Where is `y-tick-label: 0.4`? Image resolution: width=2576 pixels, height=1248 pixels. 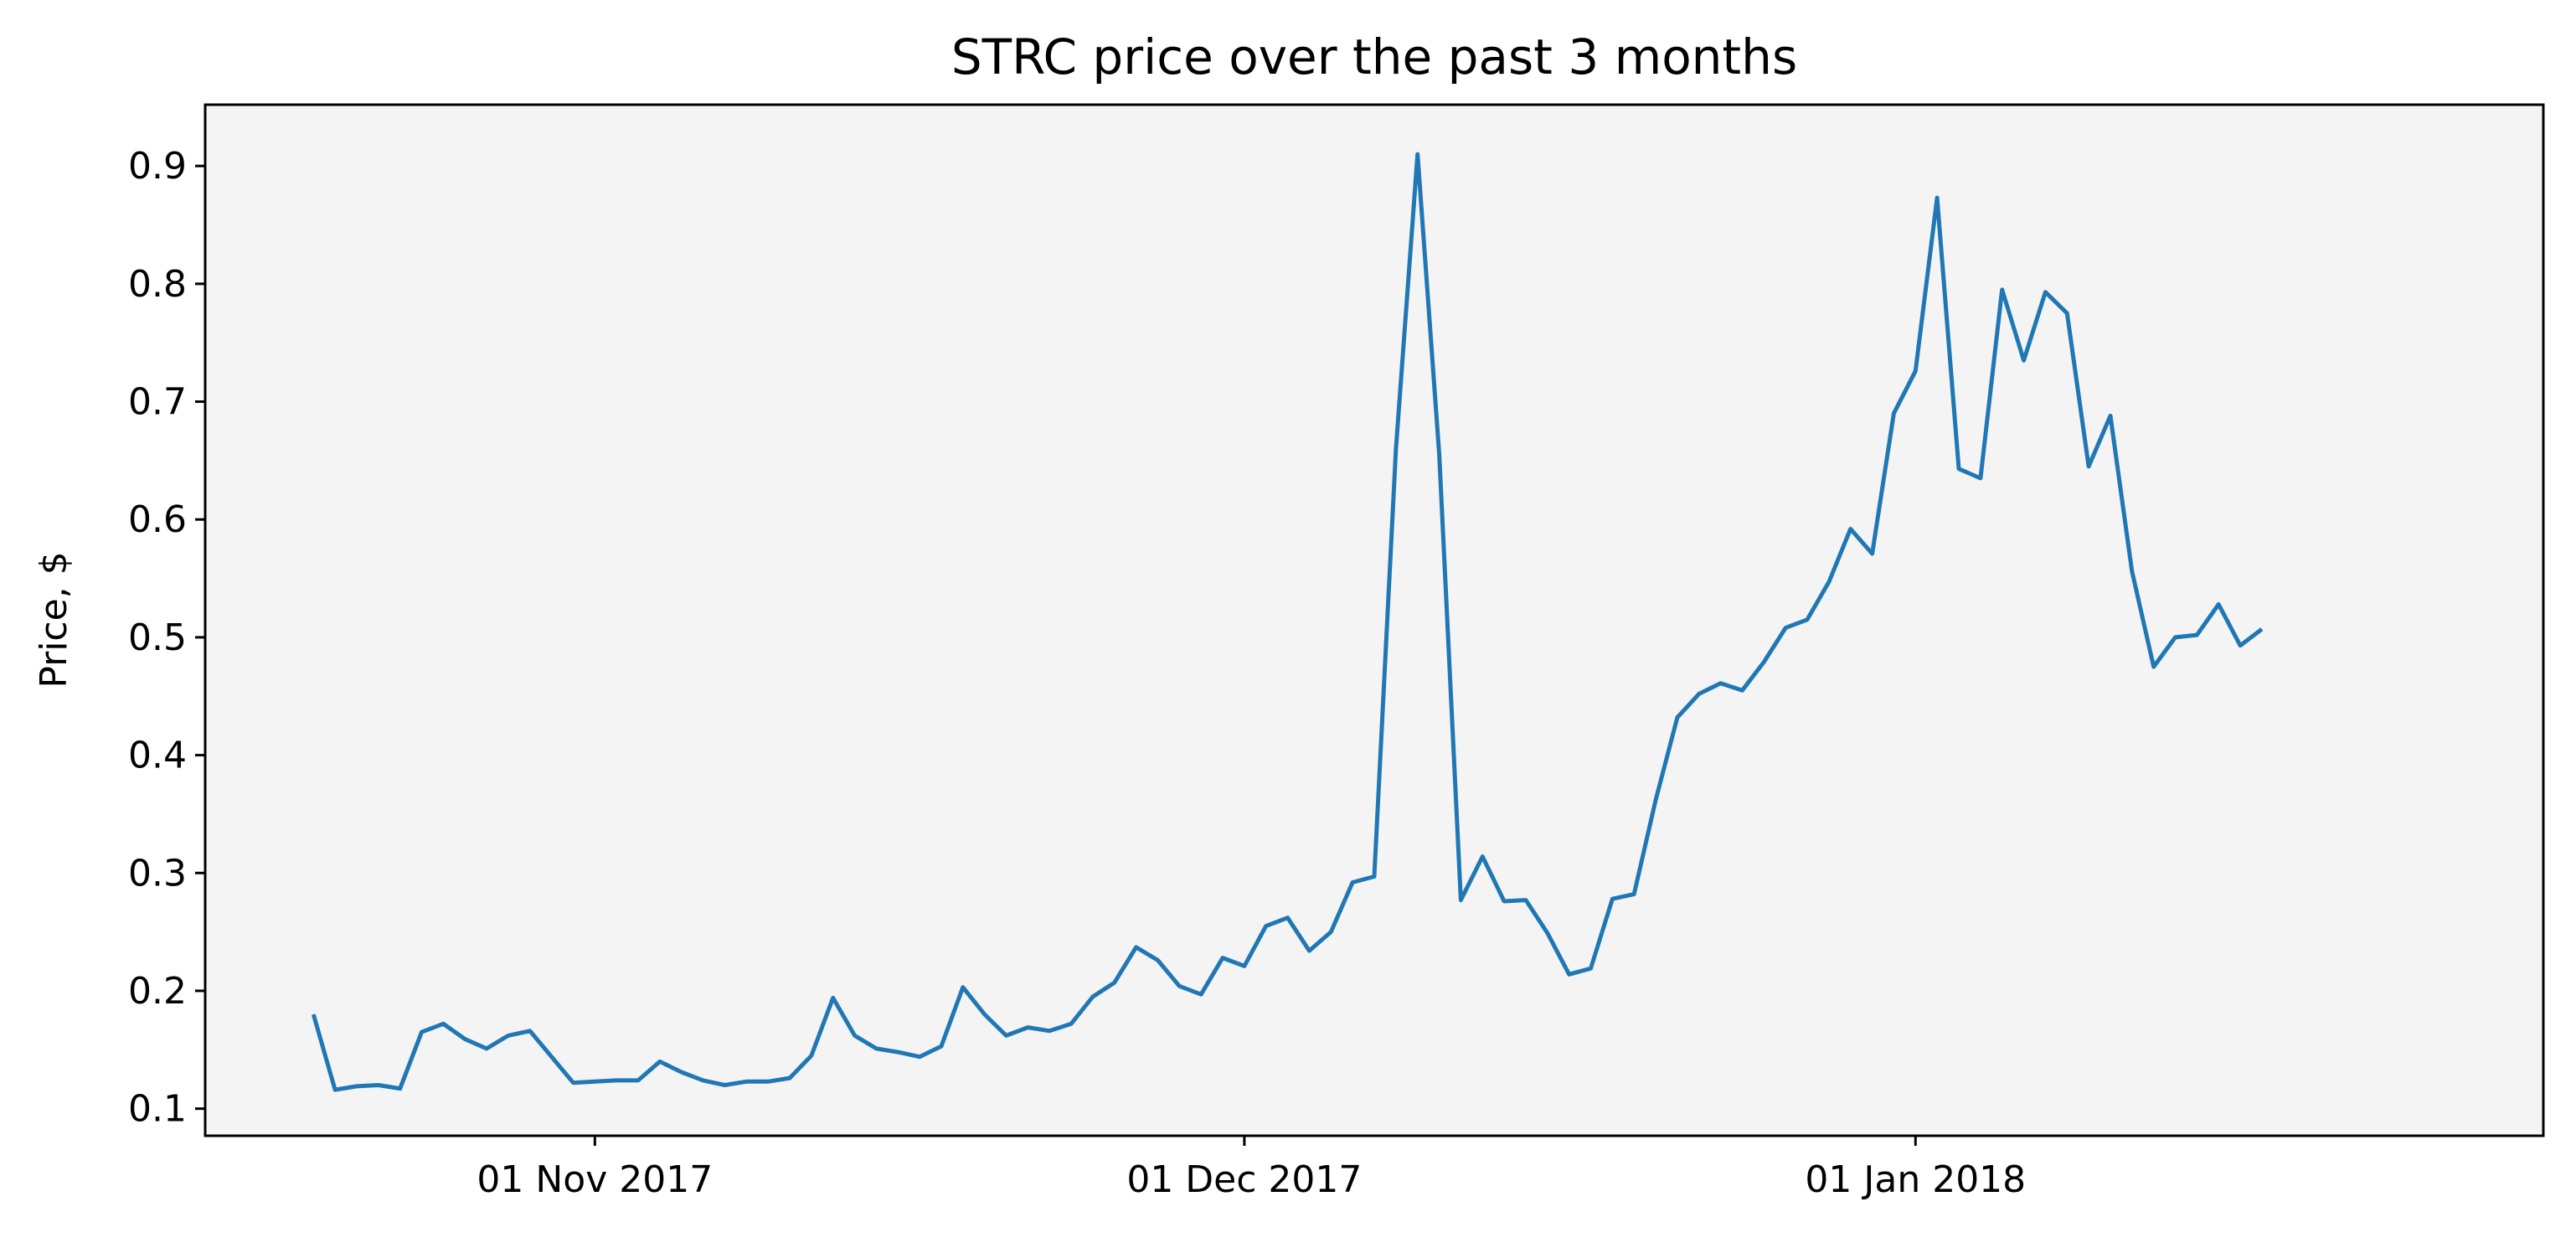 y-tick-label: 0.4 is located at coordinates (157, 756).